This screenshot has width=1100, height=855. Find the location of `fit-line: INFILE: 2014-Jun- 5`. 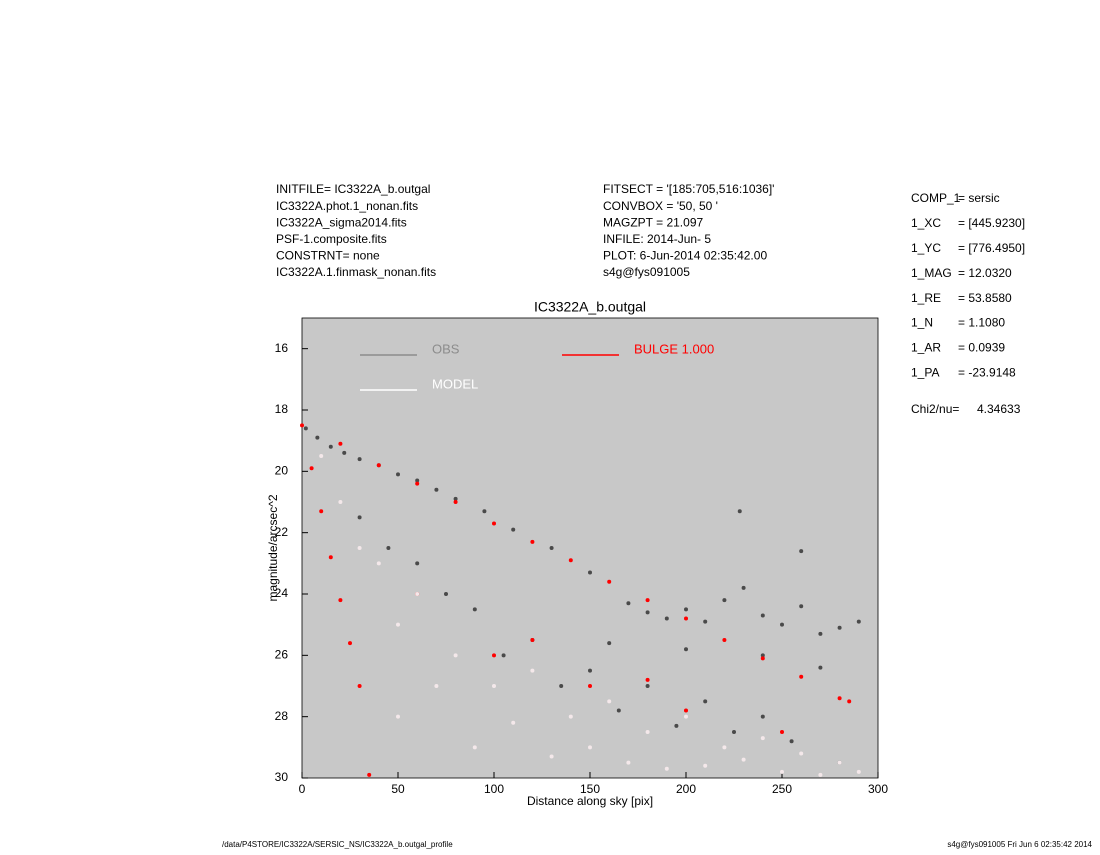

fit-line: INFILE: 2014-Jun- 5 is located at coordinates (657, 239).